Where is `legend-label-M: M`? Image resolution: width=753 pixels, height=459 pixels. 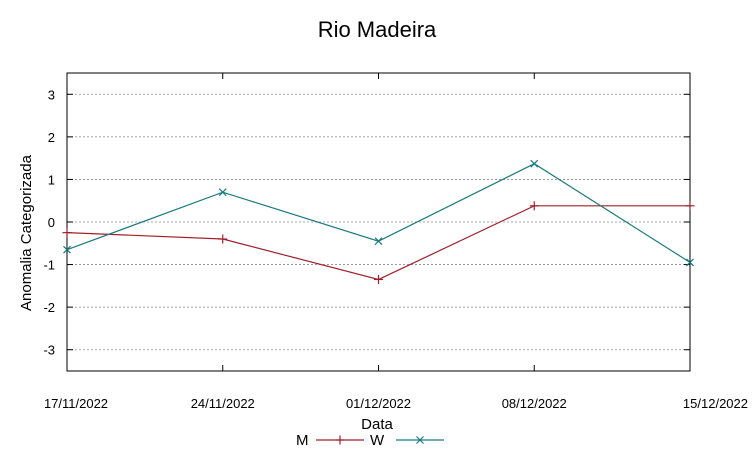 legend-label-M: M is located at coordinates (302, 440).